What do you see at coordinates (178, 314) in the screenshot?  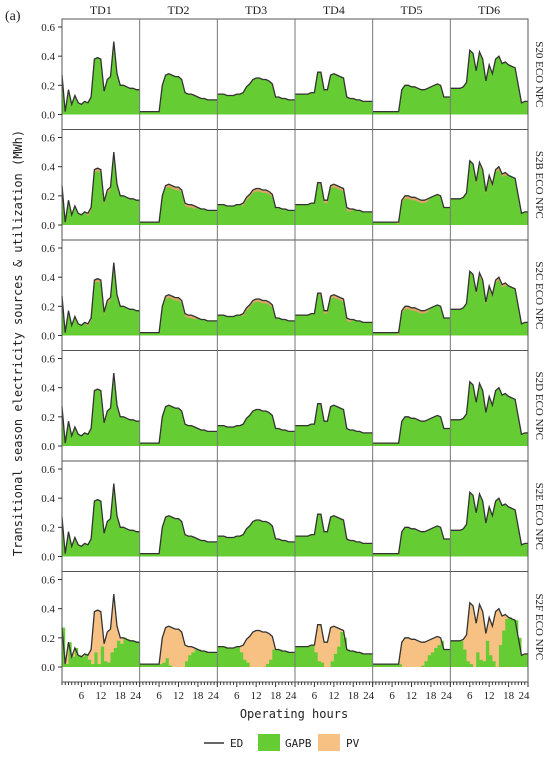 I see `panel-s2c-td2` at bounding box center [178, 314].